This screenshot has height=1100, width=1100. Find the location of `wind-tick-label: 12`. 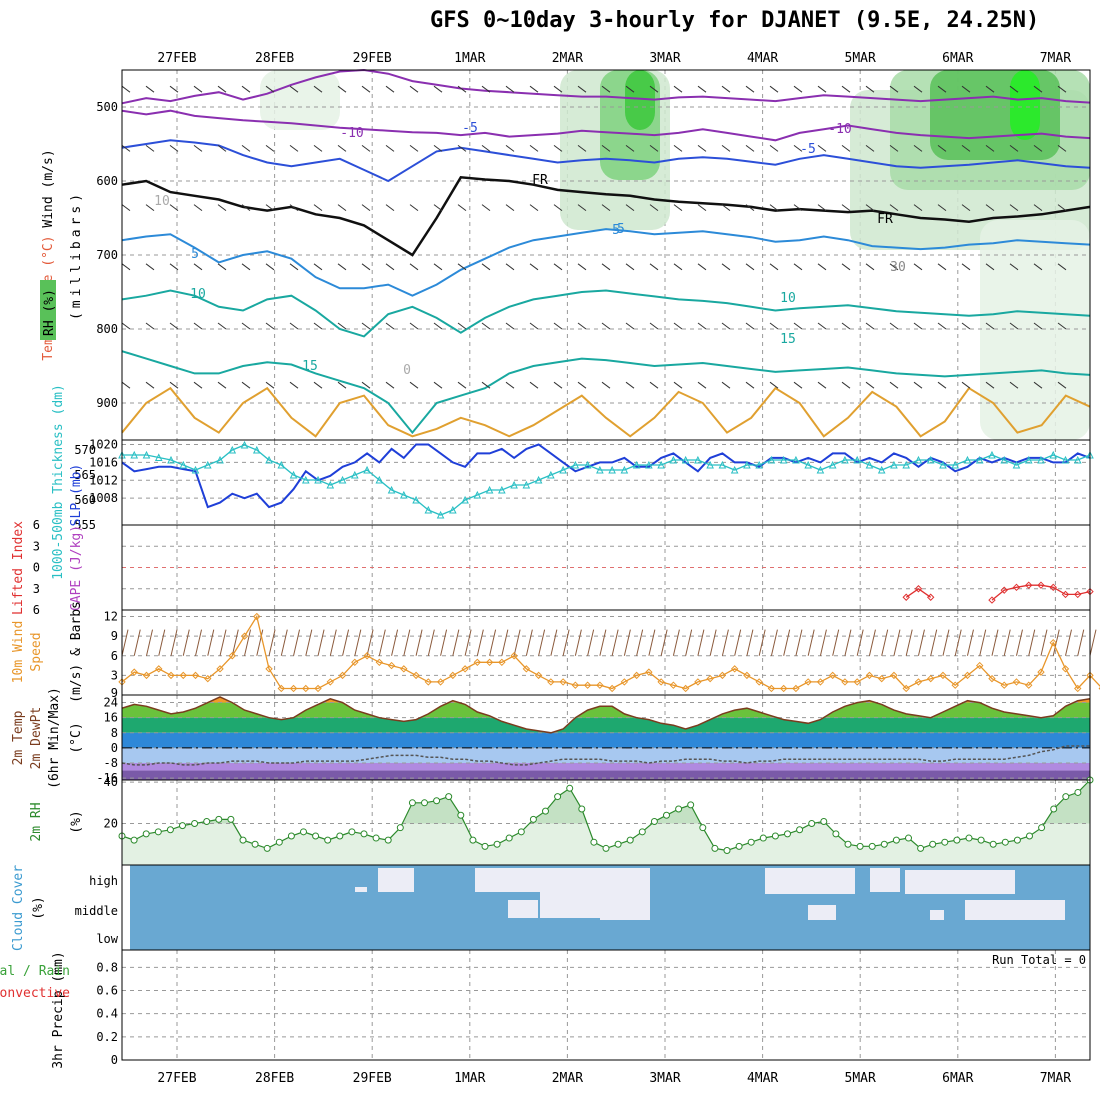

wind-tick-label: 12 is located at coordinates (111, 617).